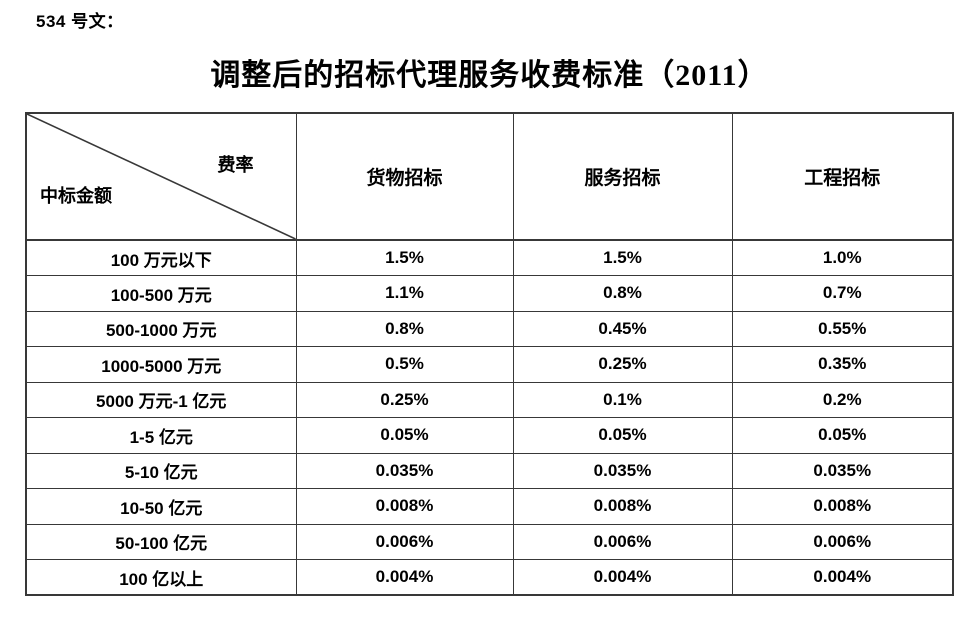 The width and height of the screenshot is (979, 629). Describe the element at coordinates (161, 328) in the screenshot. I see `amount-cell: 500-1000 万元` at that location.